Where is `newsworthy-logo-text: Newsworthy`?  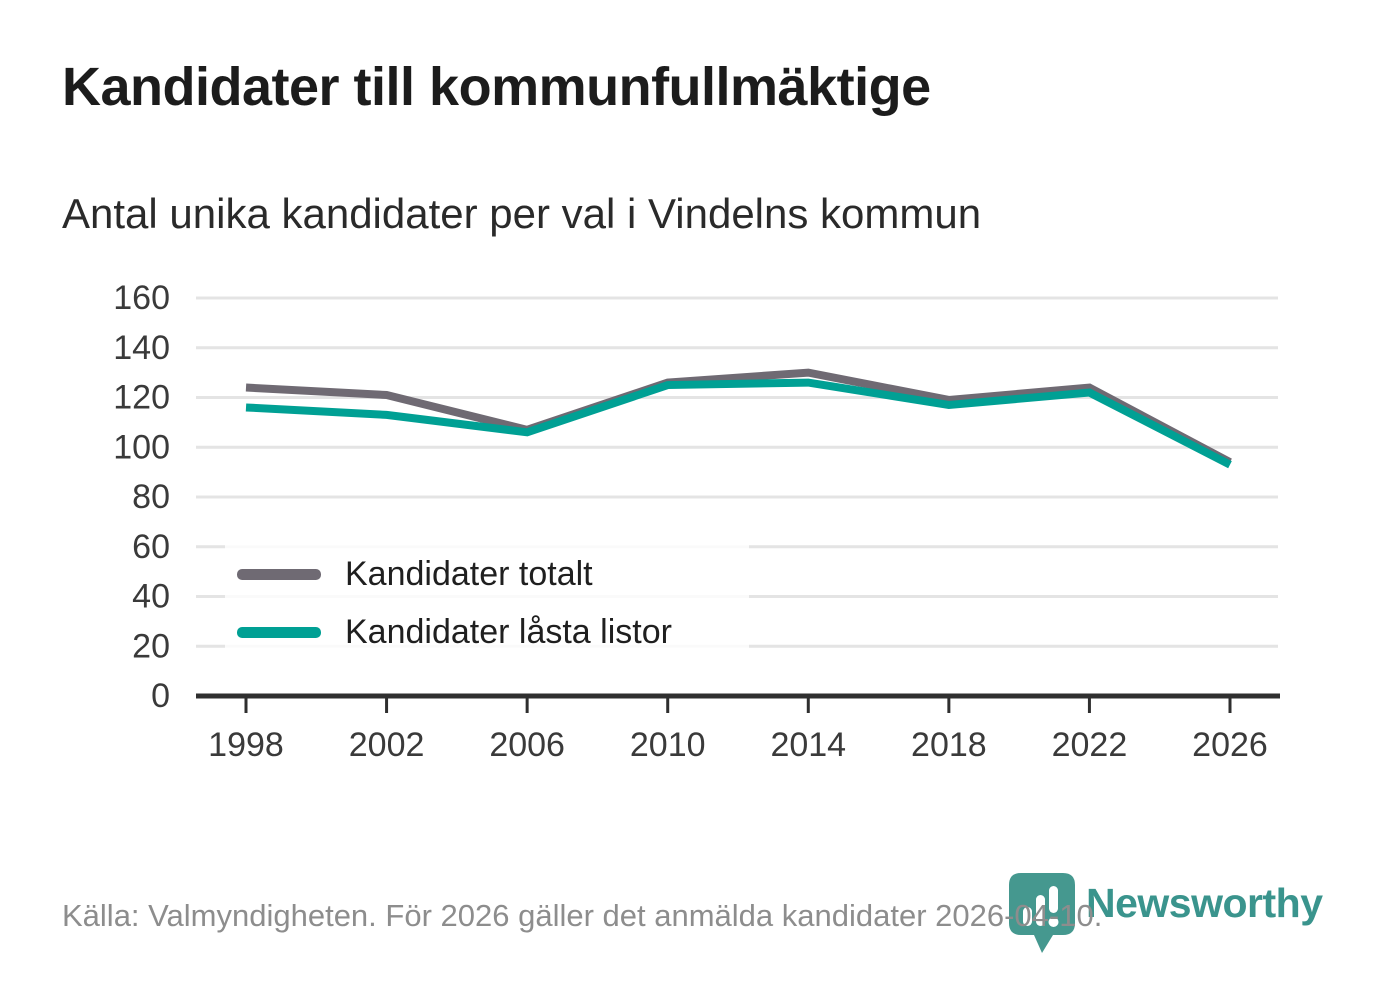 newsworthy-logo-text: Newsworthy is located at coordinates (1204, 903).